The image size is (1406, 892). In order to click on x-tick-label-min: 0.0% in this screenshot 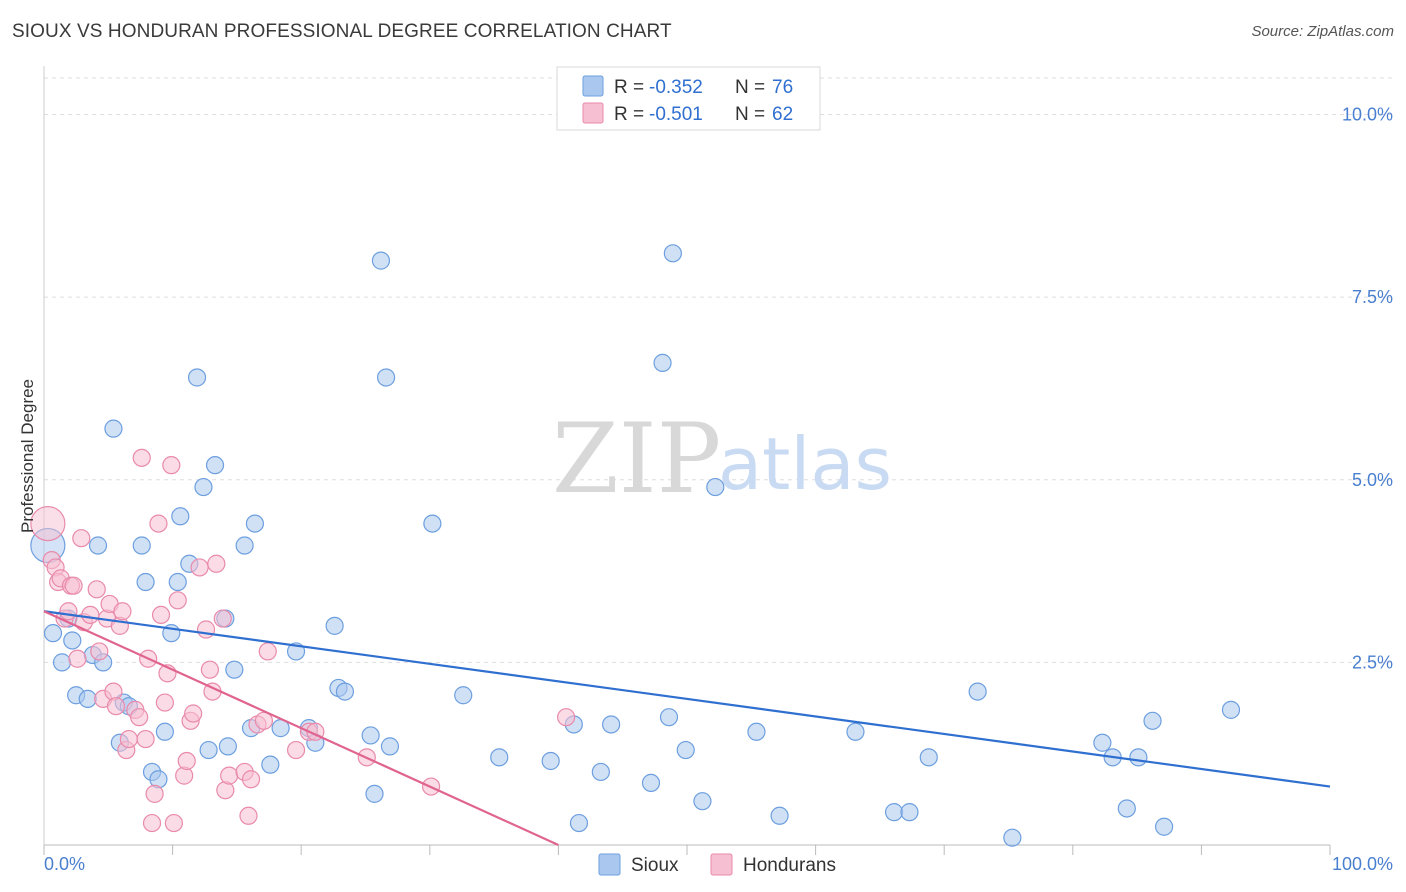, I will do `click(64, 864)`.